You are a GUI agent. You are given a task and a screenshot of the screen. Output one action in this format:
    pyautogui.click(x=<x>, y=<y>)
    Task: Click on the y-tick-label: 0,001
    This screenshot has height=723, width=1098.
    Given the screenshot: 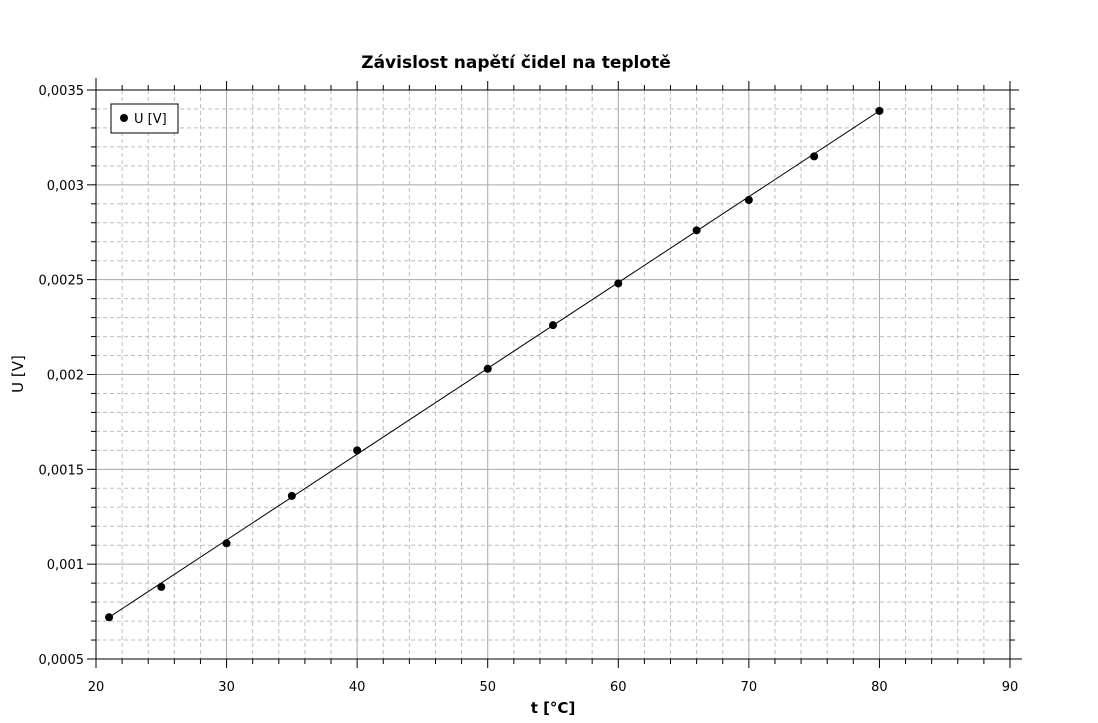 What is the action you would take?
    pyautogui.click(x=65, y=565)
    